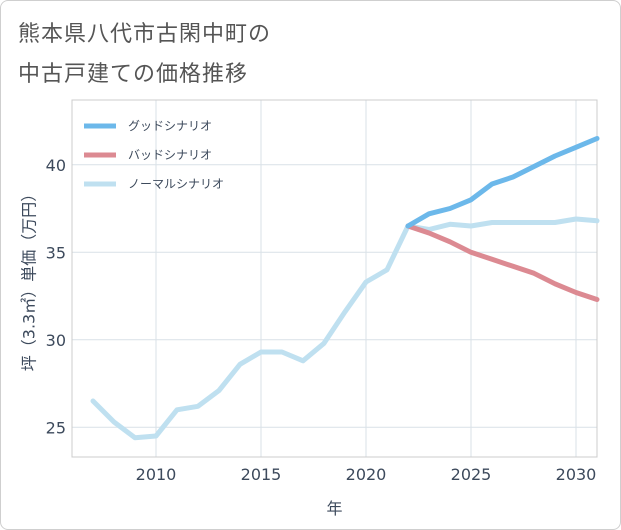  Describe the element at coordinates (145, 34) in the screenshot. I see `chart-title-line-1: 熊本県八代市古閑中町の` at that location.